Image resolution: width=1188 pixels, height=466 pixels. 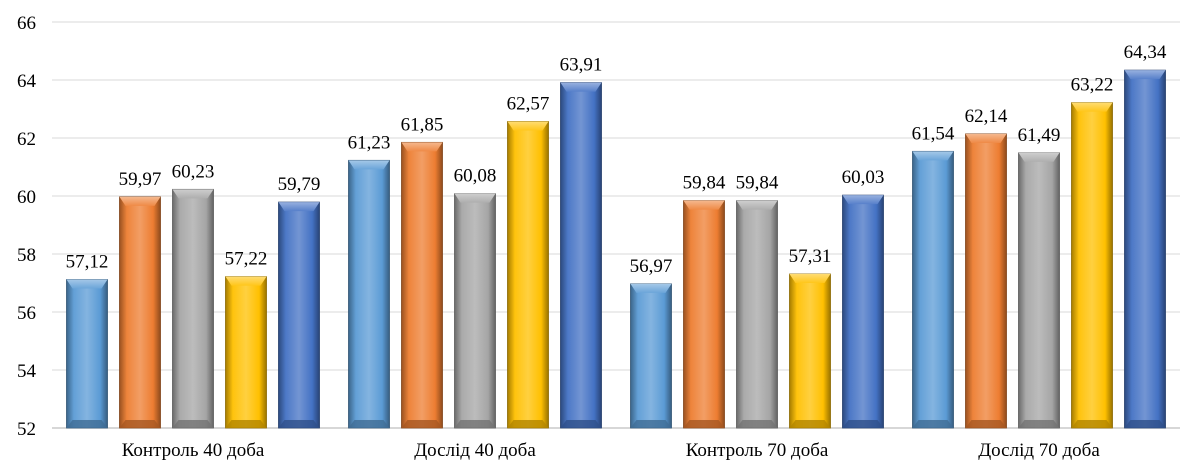 I want to click on y-tick-label: 56, so click(x=26, y=313).